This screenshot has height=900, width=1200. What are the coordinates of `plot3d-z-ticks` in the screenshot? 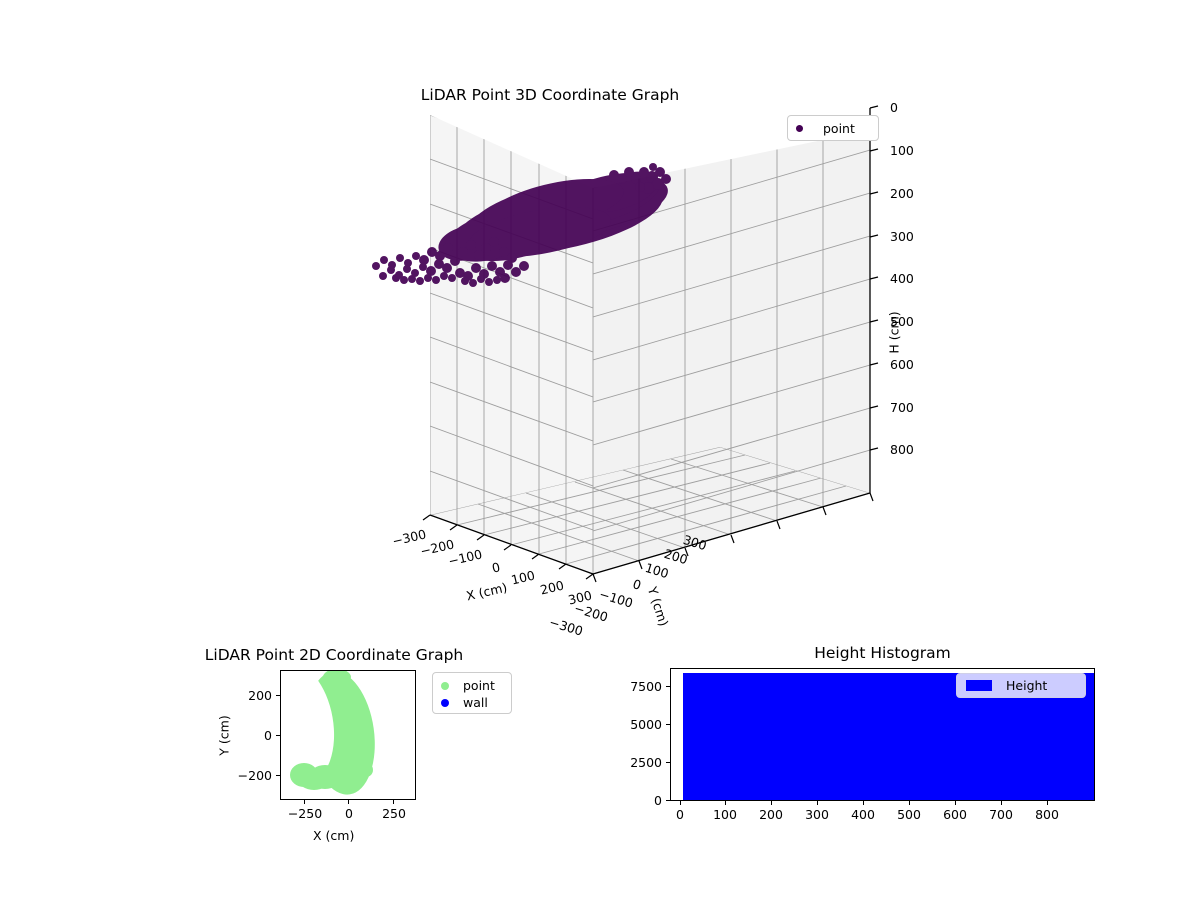 It's located at (874, 278).